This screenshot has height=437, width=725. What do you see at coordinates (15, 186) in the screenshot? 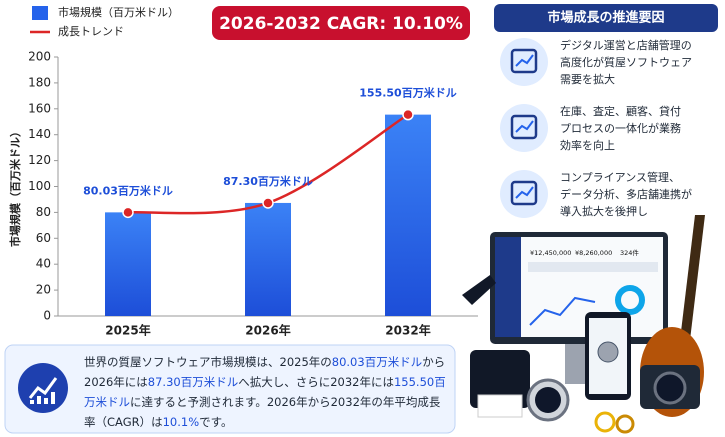
I see `y-axis-title: 市場規模（百万米ドル）` at bounding box center [15, 186].